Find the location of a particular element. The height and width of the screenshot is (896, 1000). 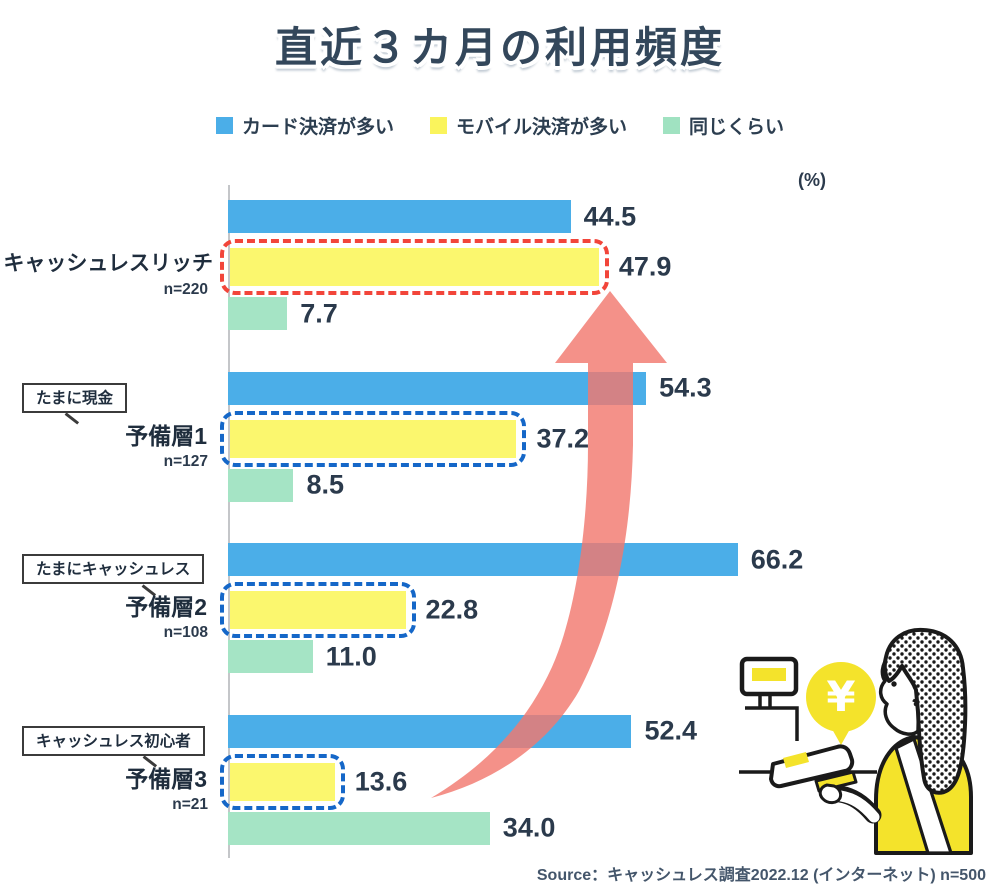

group-name: 予備層2 is located at coordinates (166, 607).